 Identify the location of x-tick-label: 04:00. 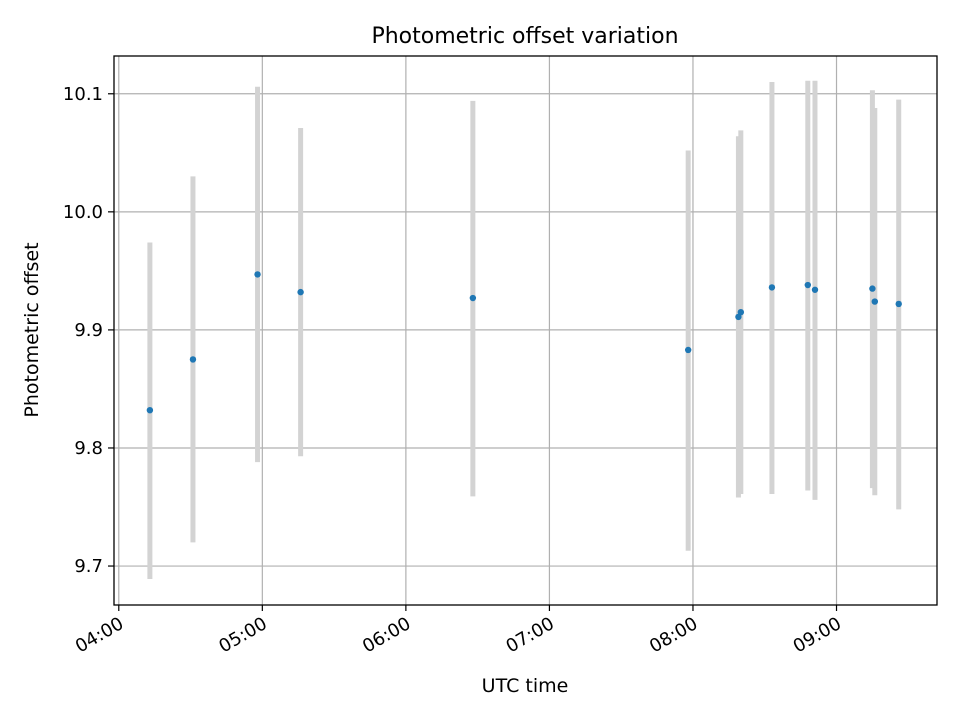
(99, 635).